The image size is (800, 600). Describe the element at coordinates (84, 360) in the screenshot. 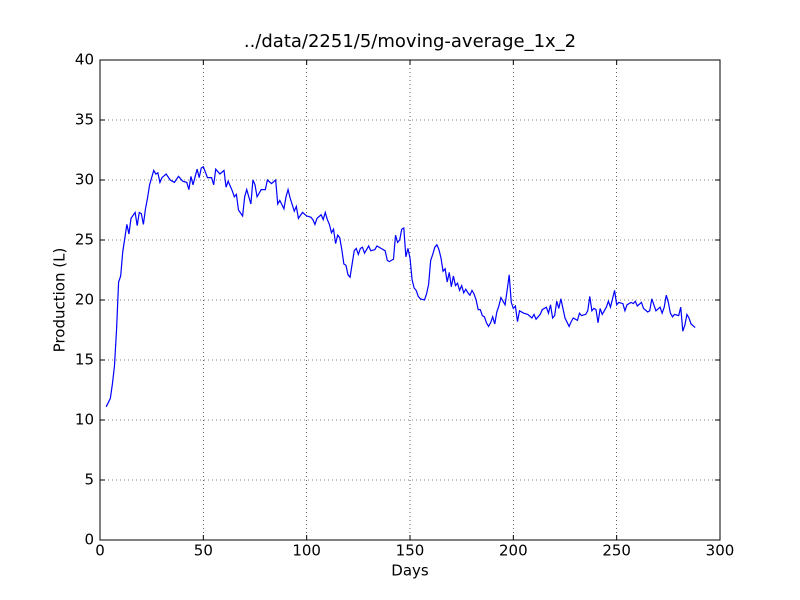

I see `y-tick-label: 15` at that location.